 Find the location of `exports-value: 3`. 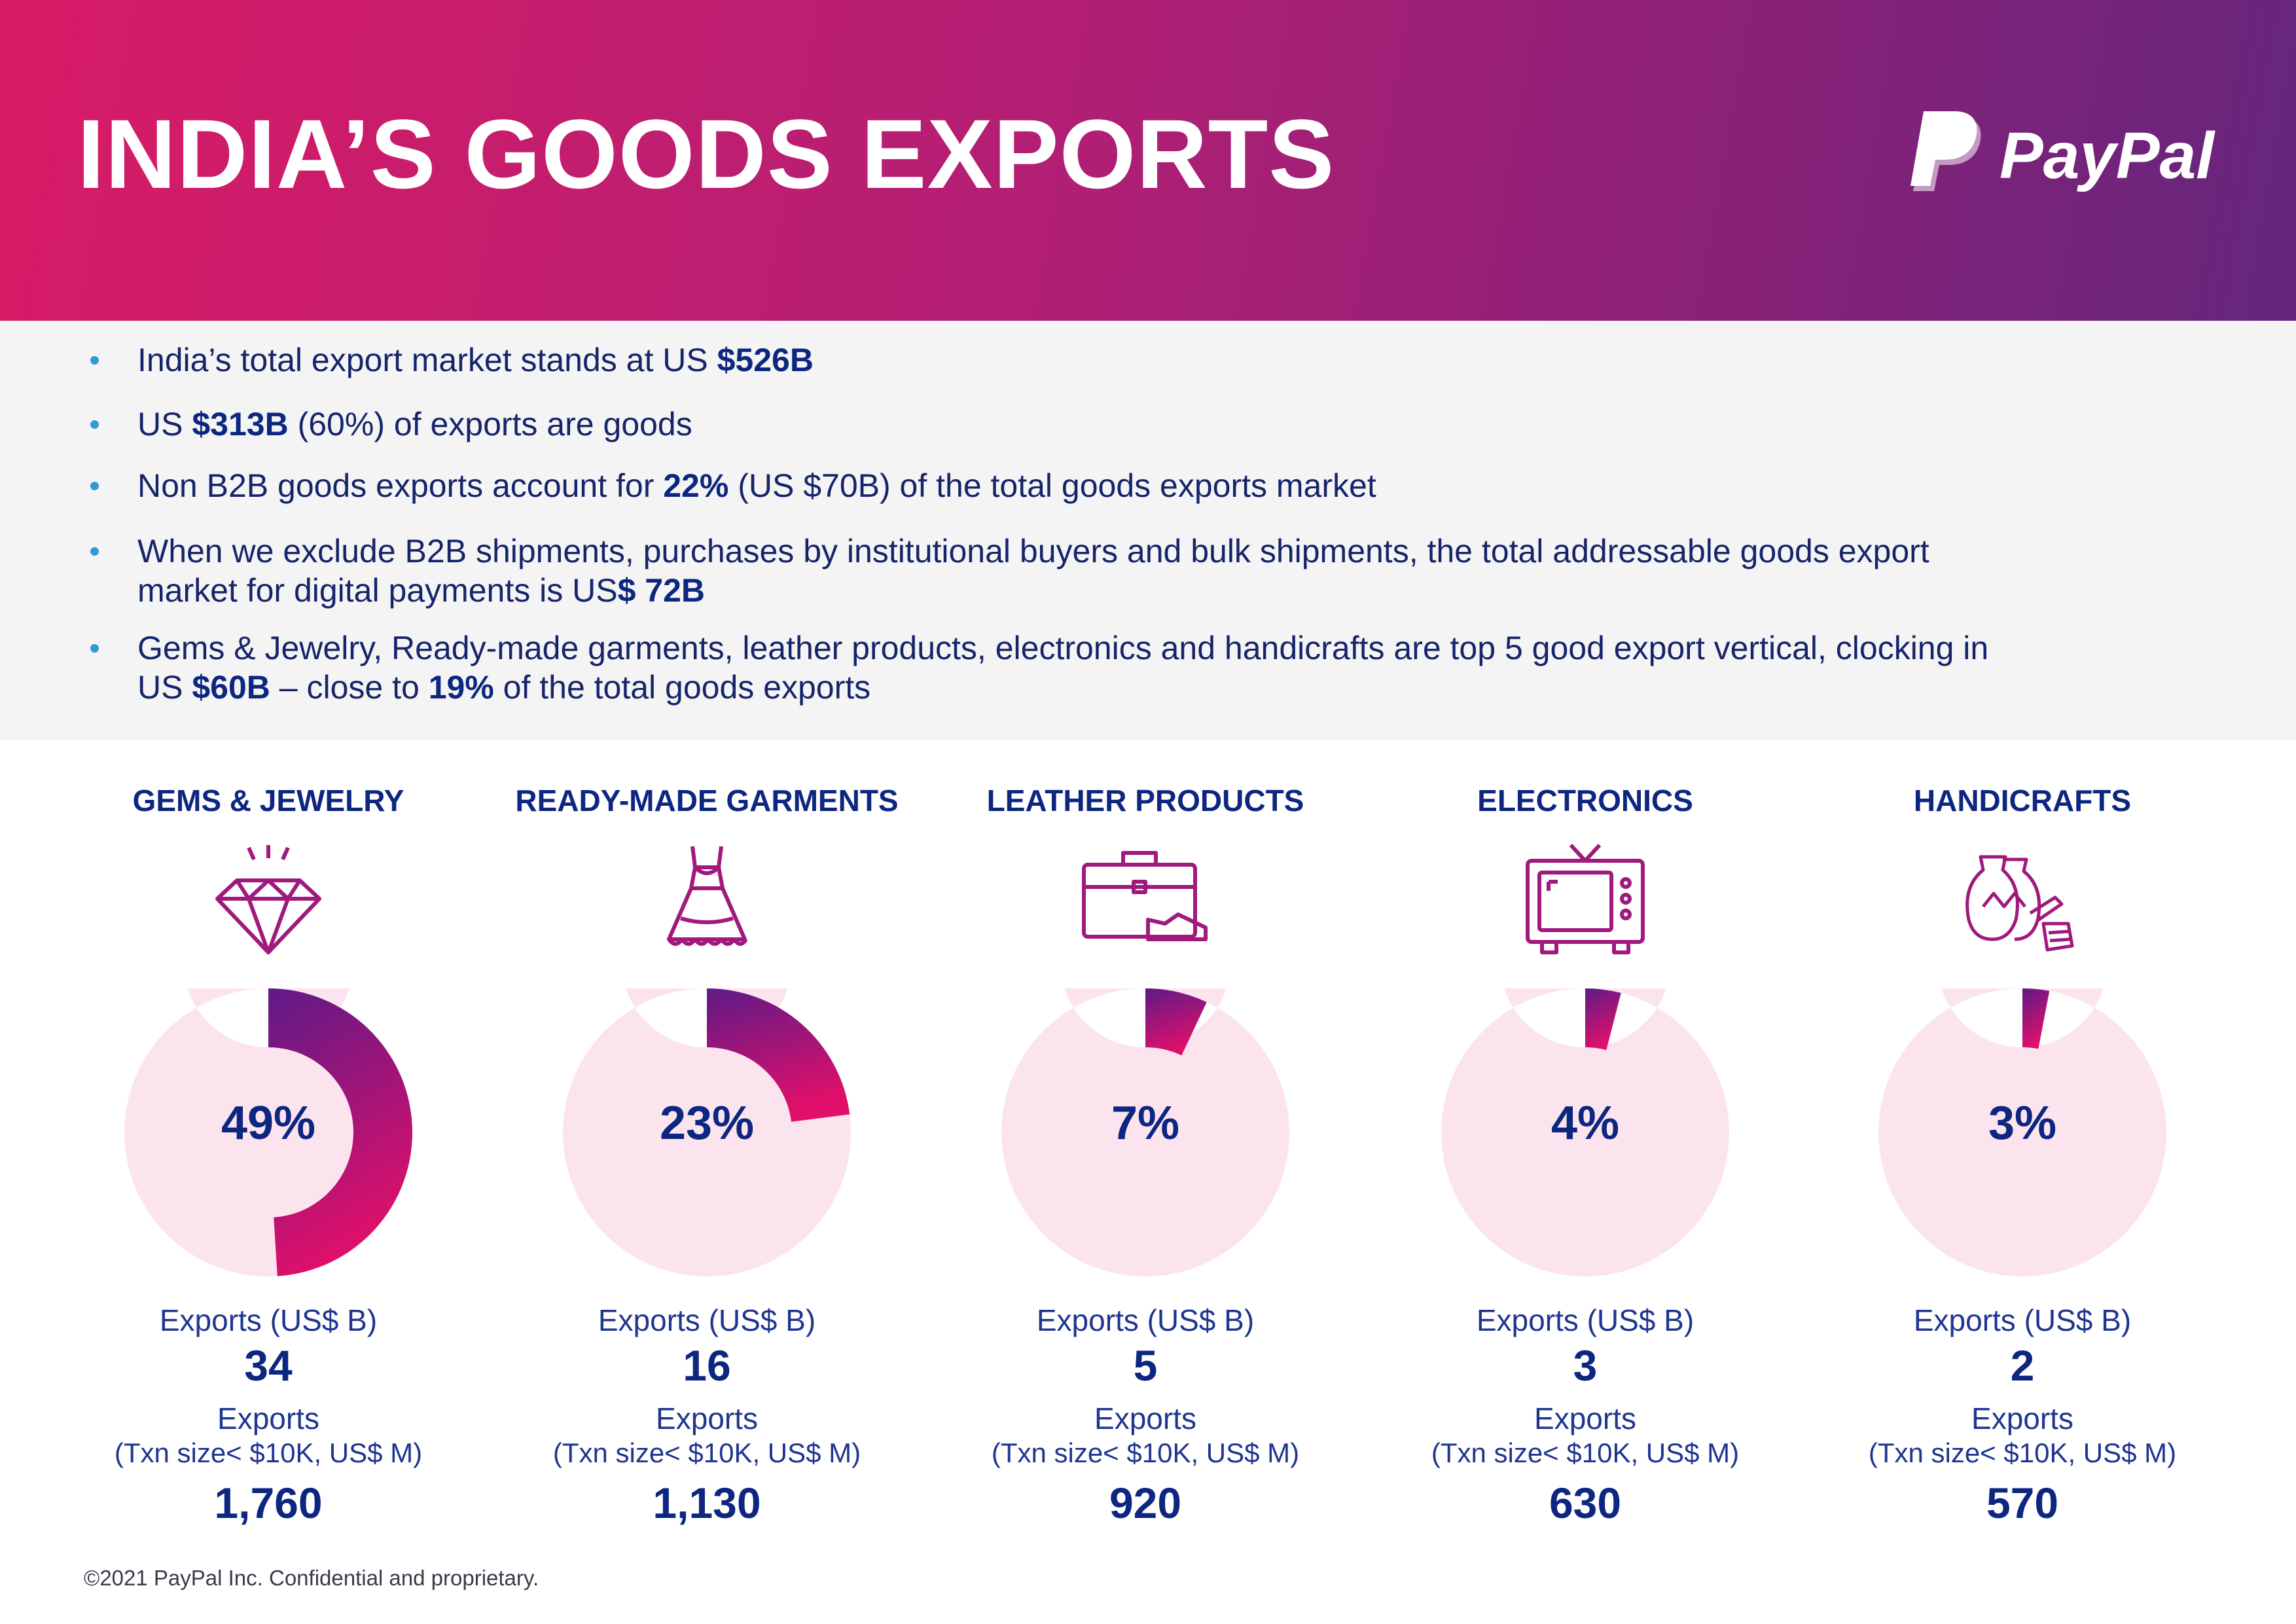

exports-value: 3 is located at coordinates (1585, 1365).